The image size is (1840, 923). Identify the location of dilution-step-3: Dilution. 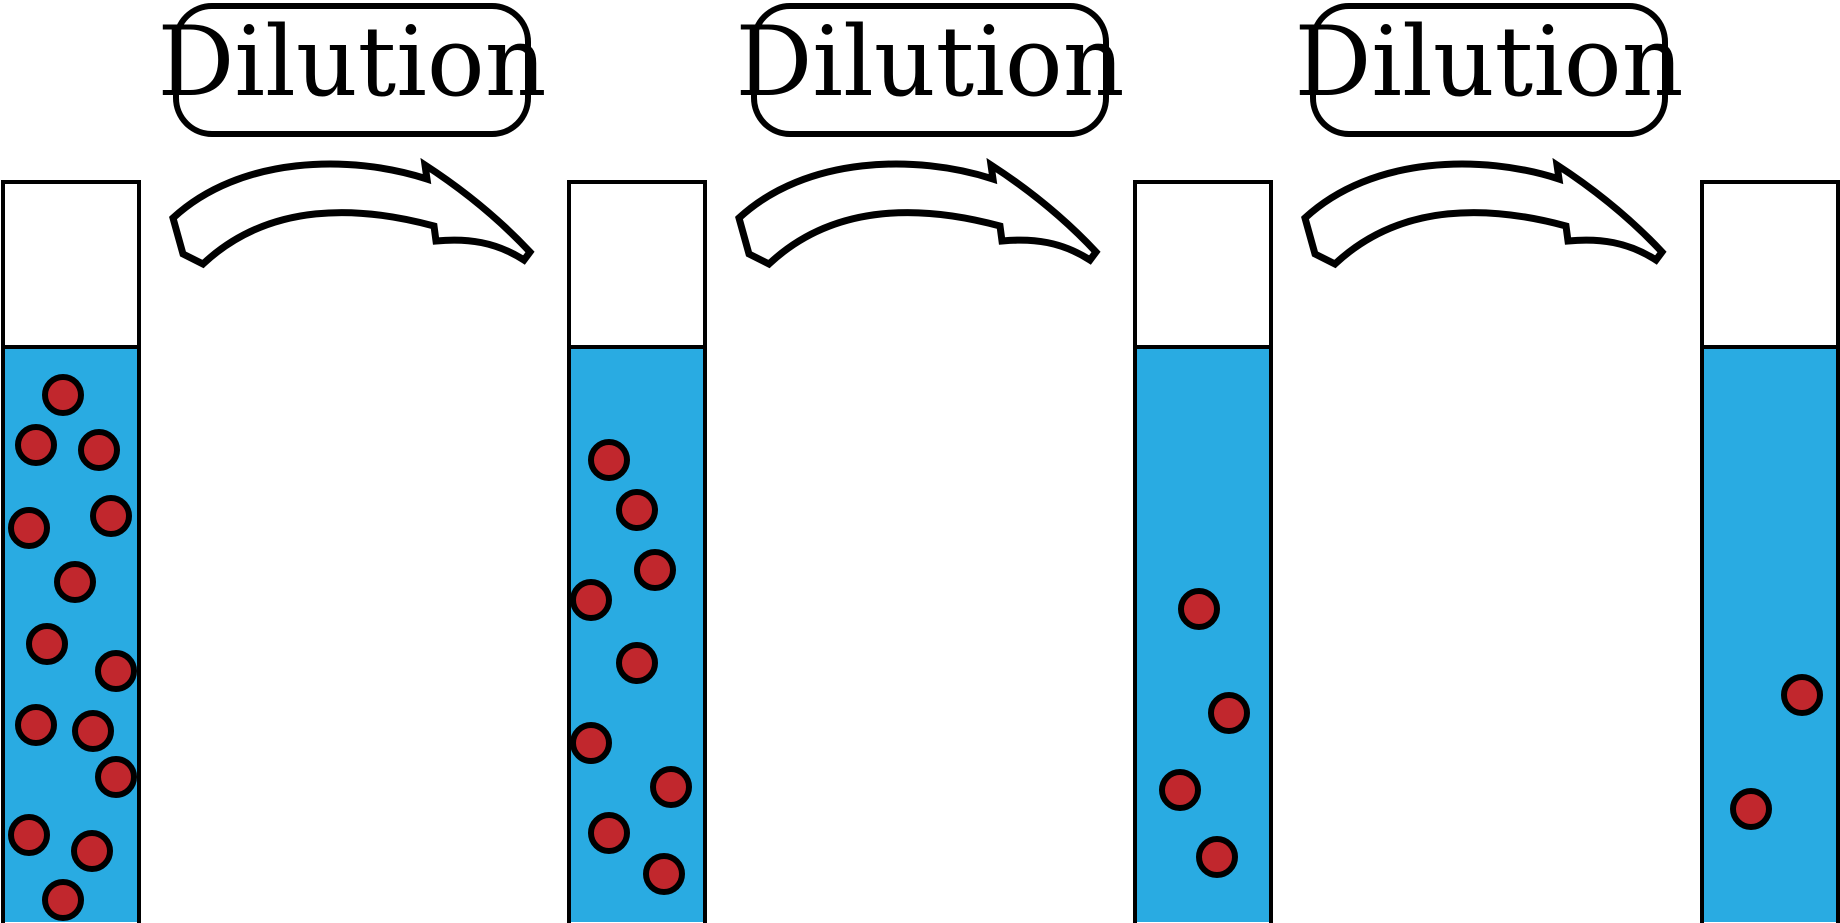
(1489, 70).